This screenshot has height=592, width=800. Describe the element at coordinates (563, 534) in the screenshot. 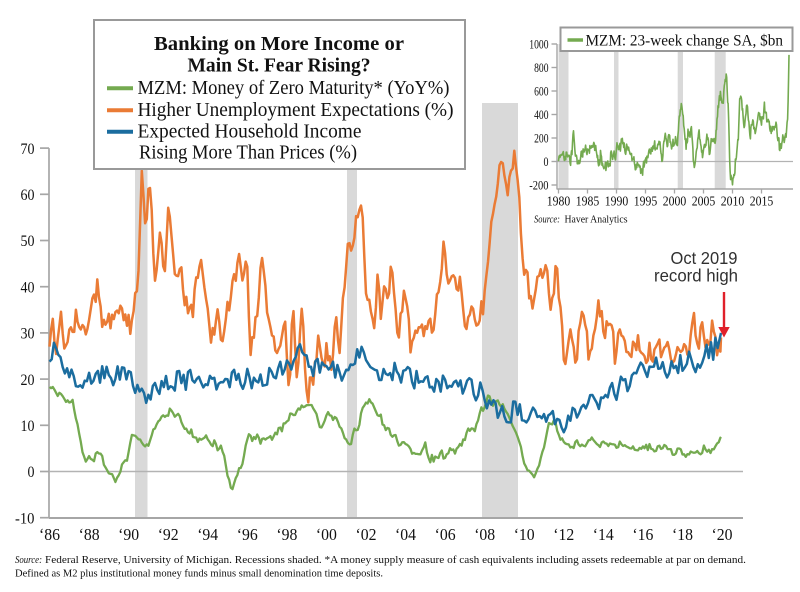

I see `svg-text: ‘12` at that location.